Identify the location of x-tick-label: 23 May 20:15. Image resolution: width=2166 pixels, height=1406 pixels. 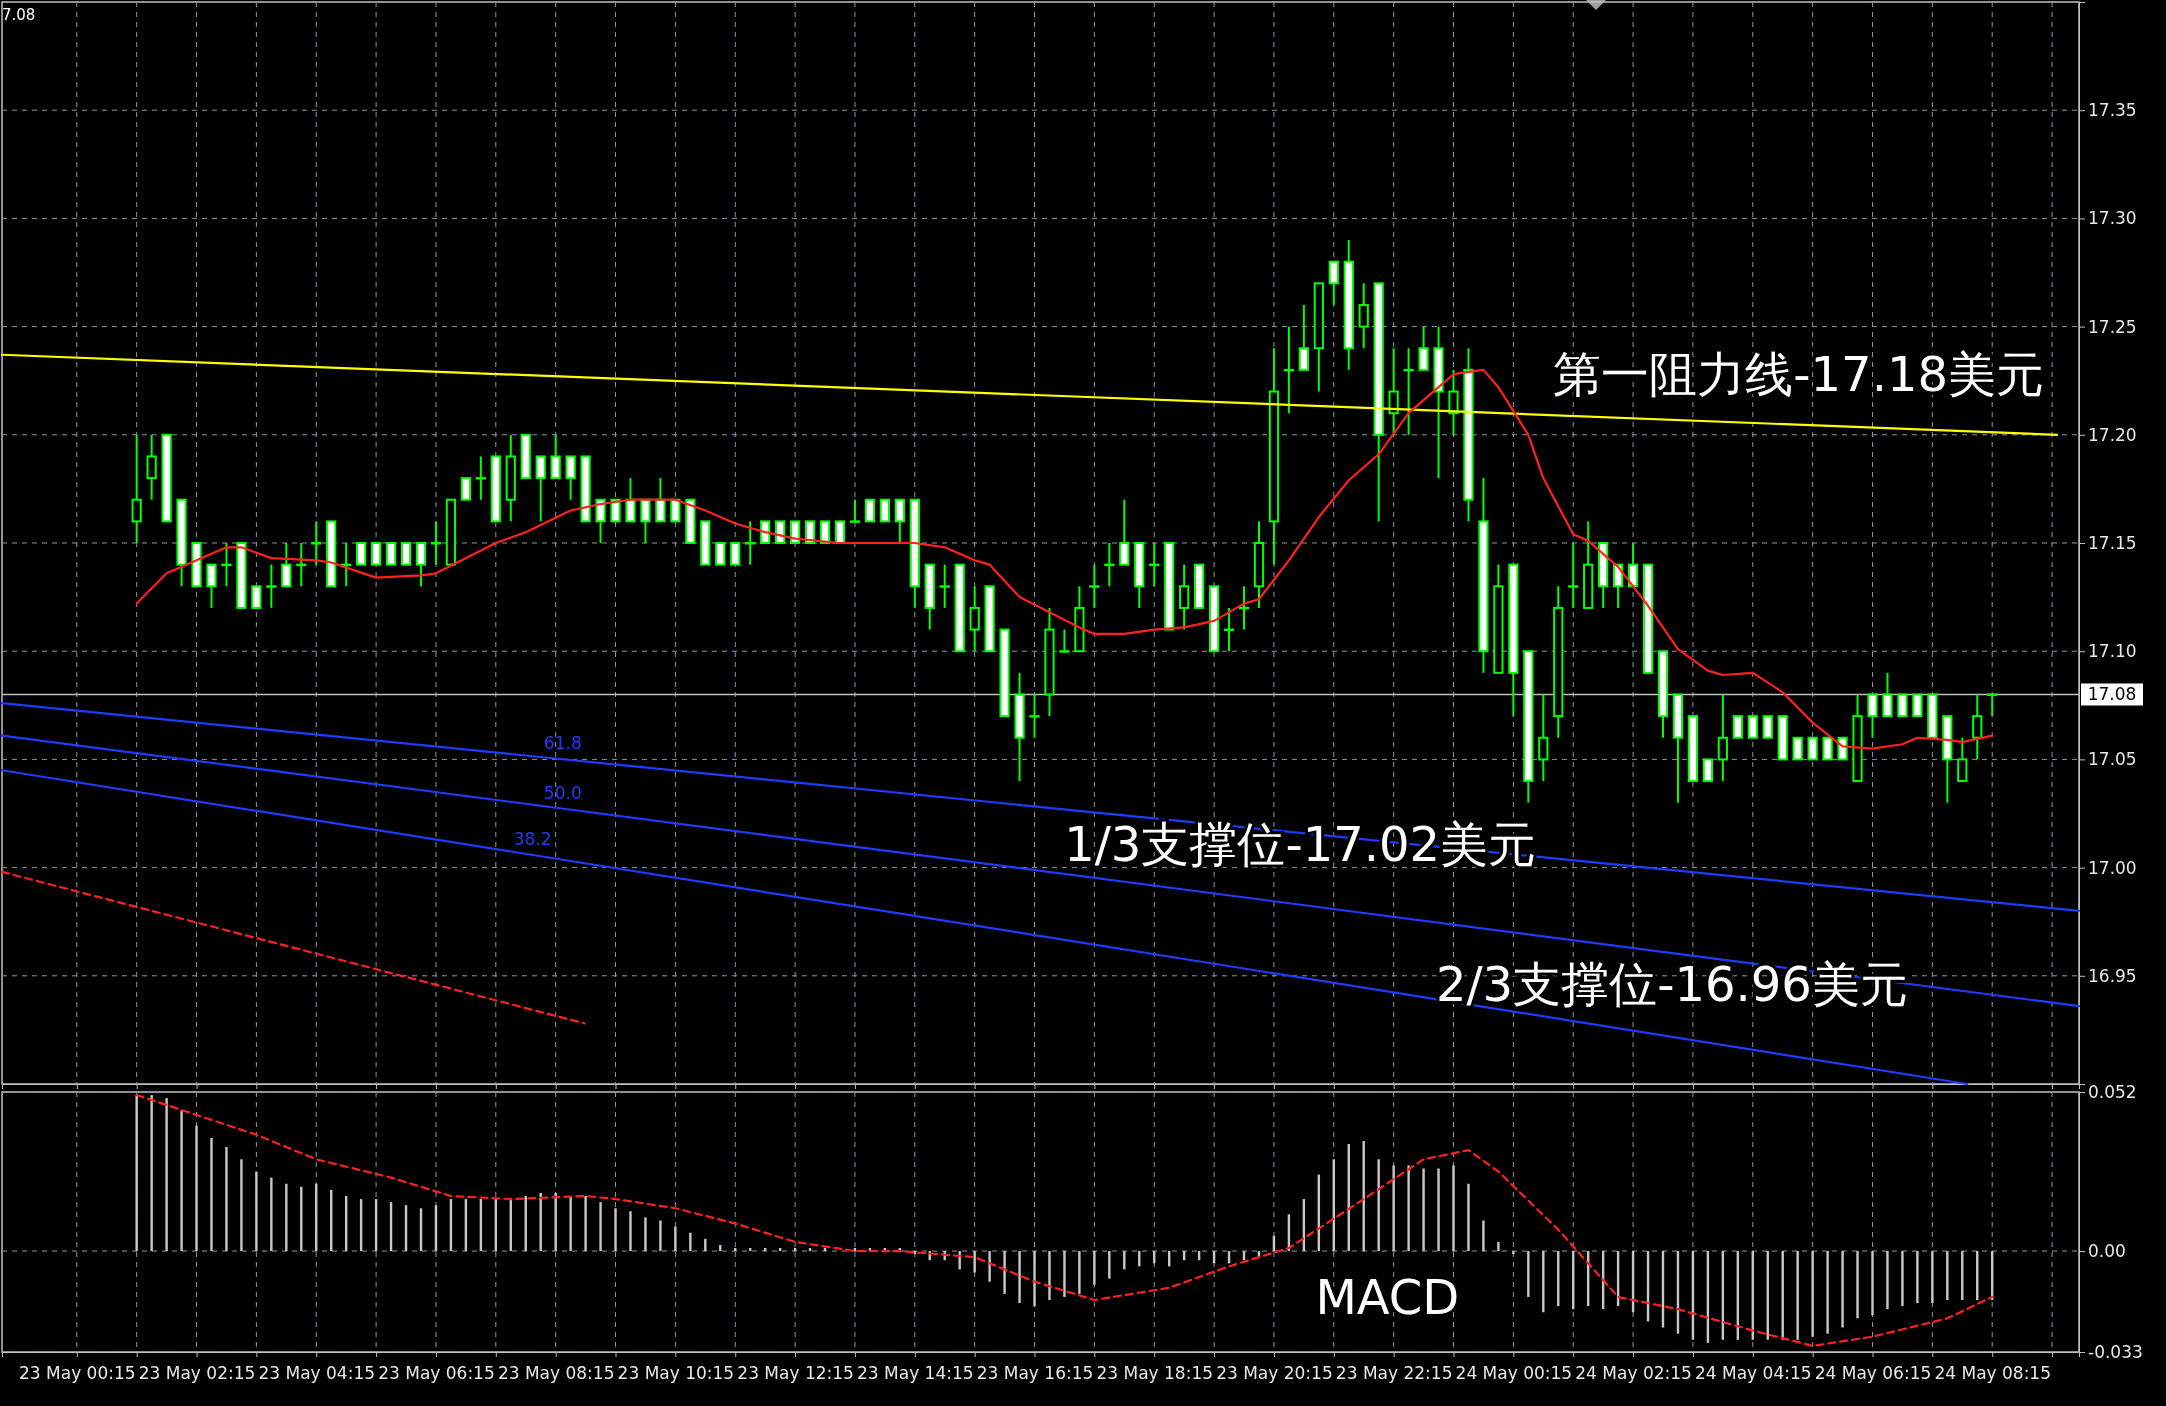
(1274, 1372).